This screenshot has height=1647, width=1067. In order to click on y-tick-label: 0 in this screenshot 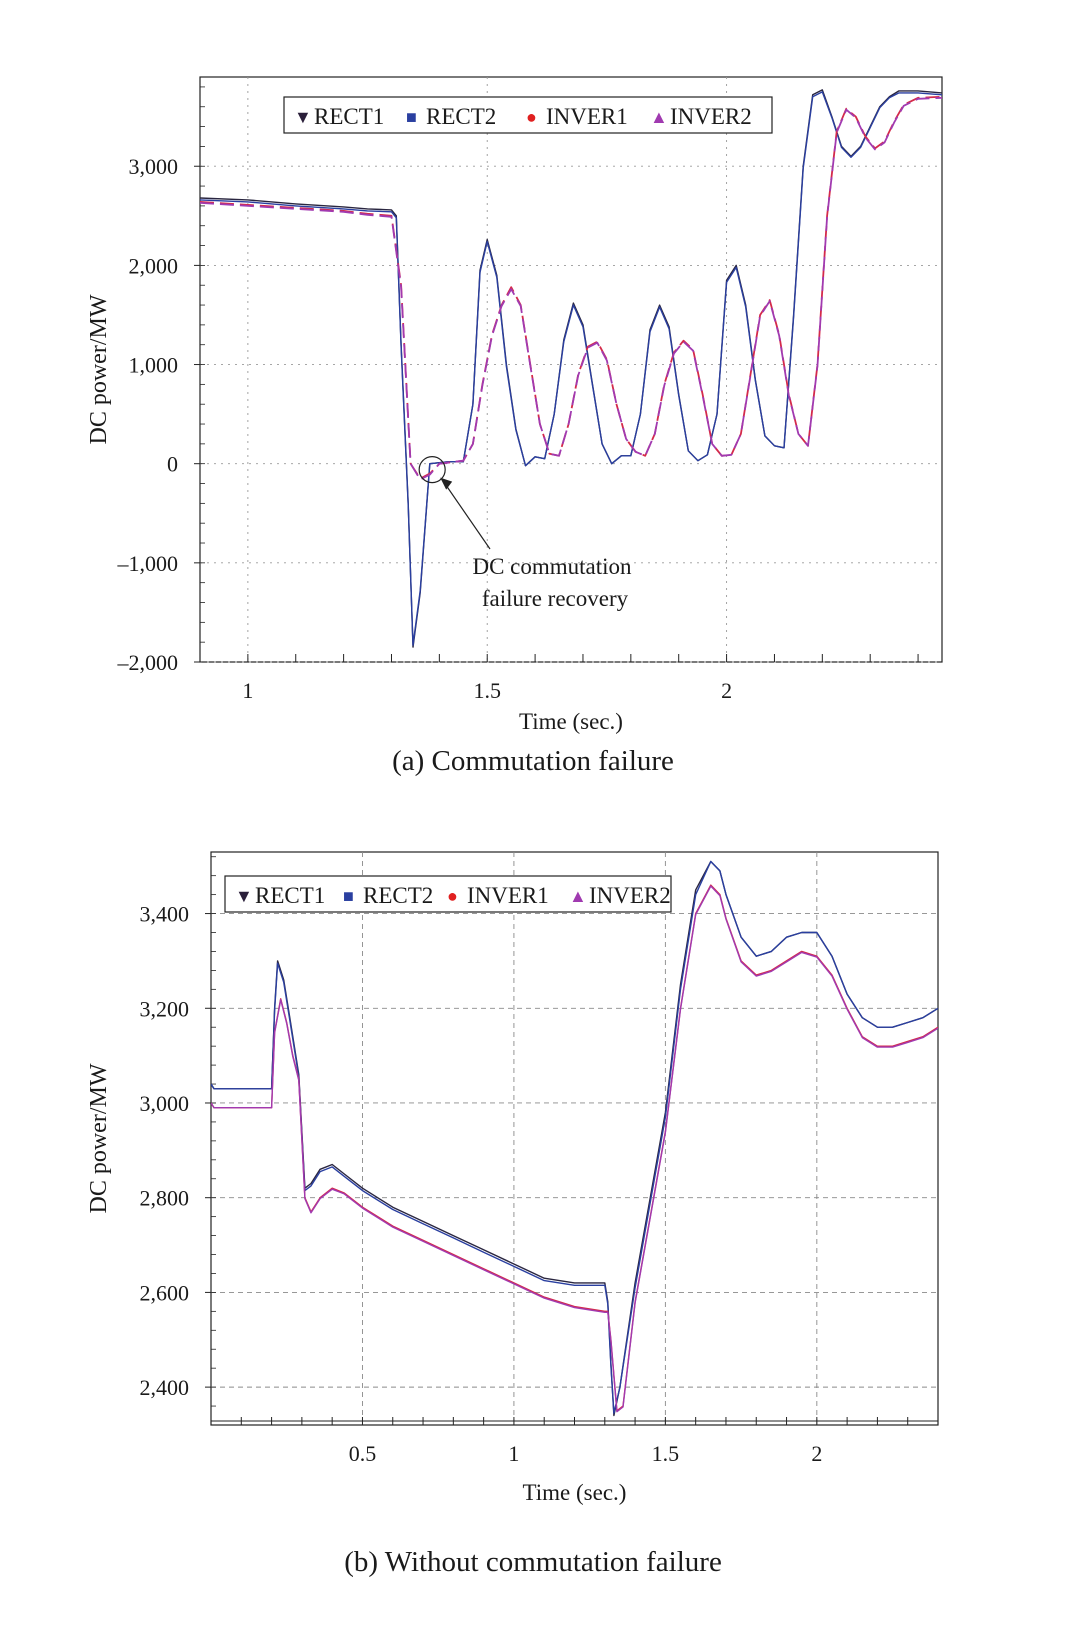, I will do `click(172, 464)`.